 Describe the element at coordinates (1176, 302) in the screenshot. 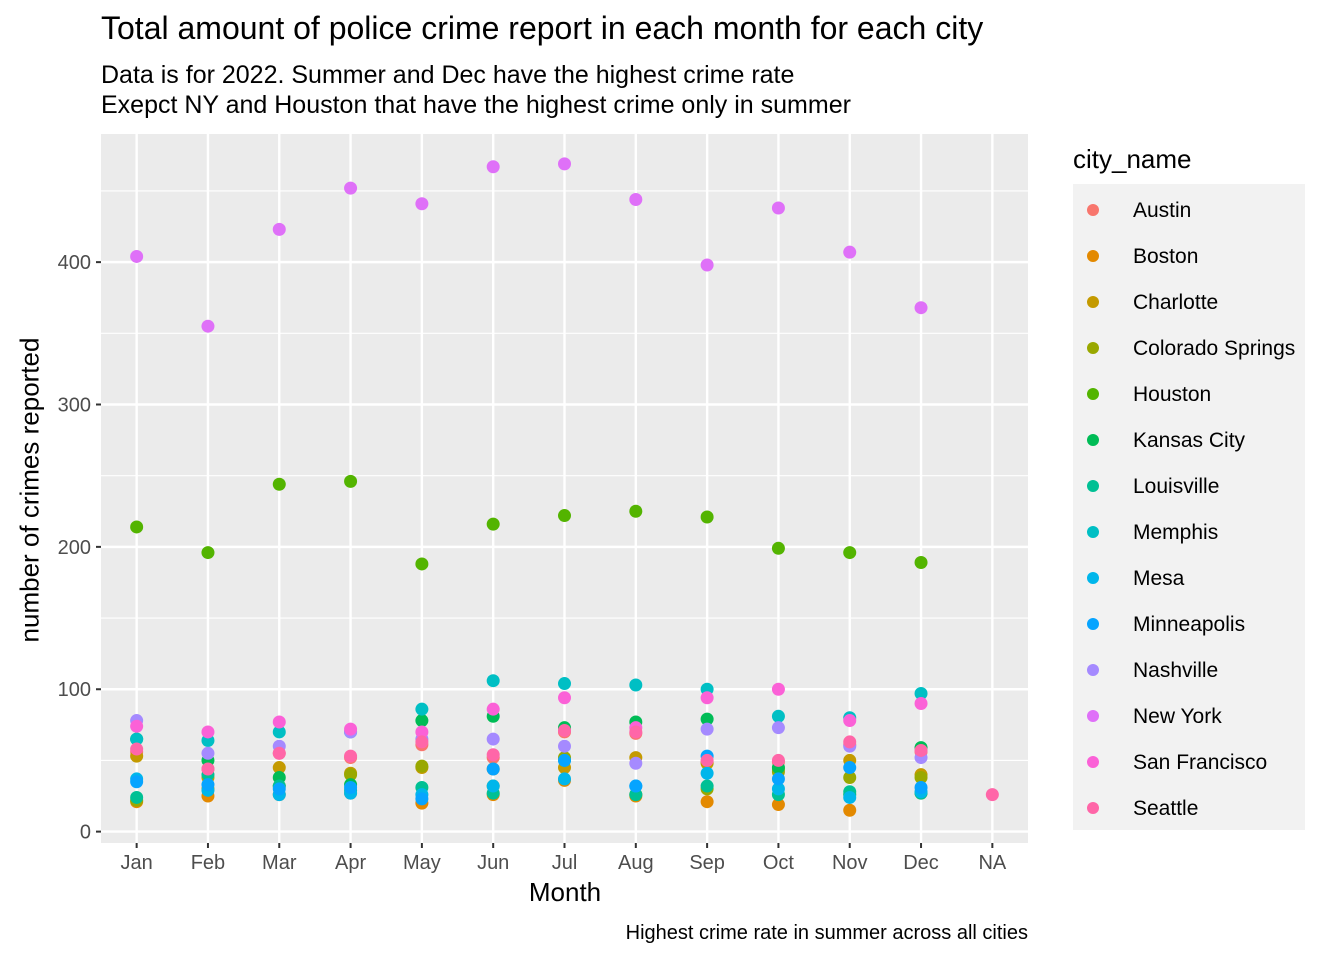

I see `legend-label: Charlotte` at that location.